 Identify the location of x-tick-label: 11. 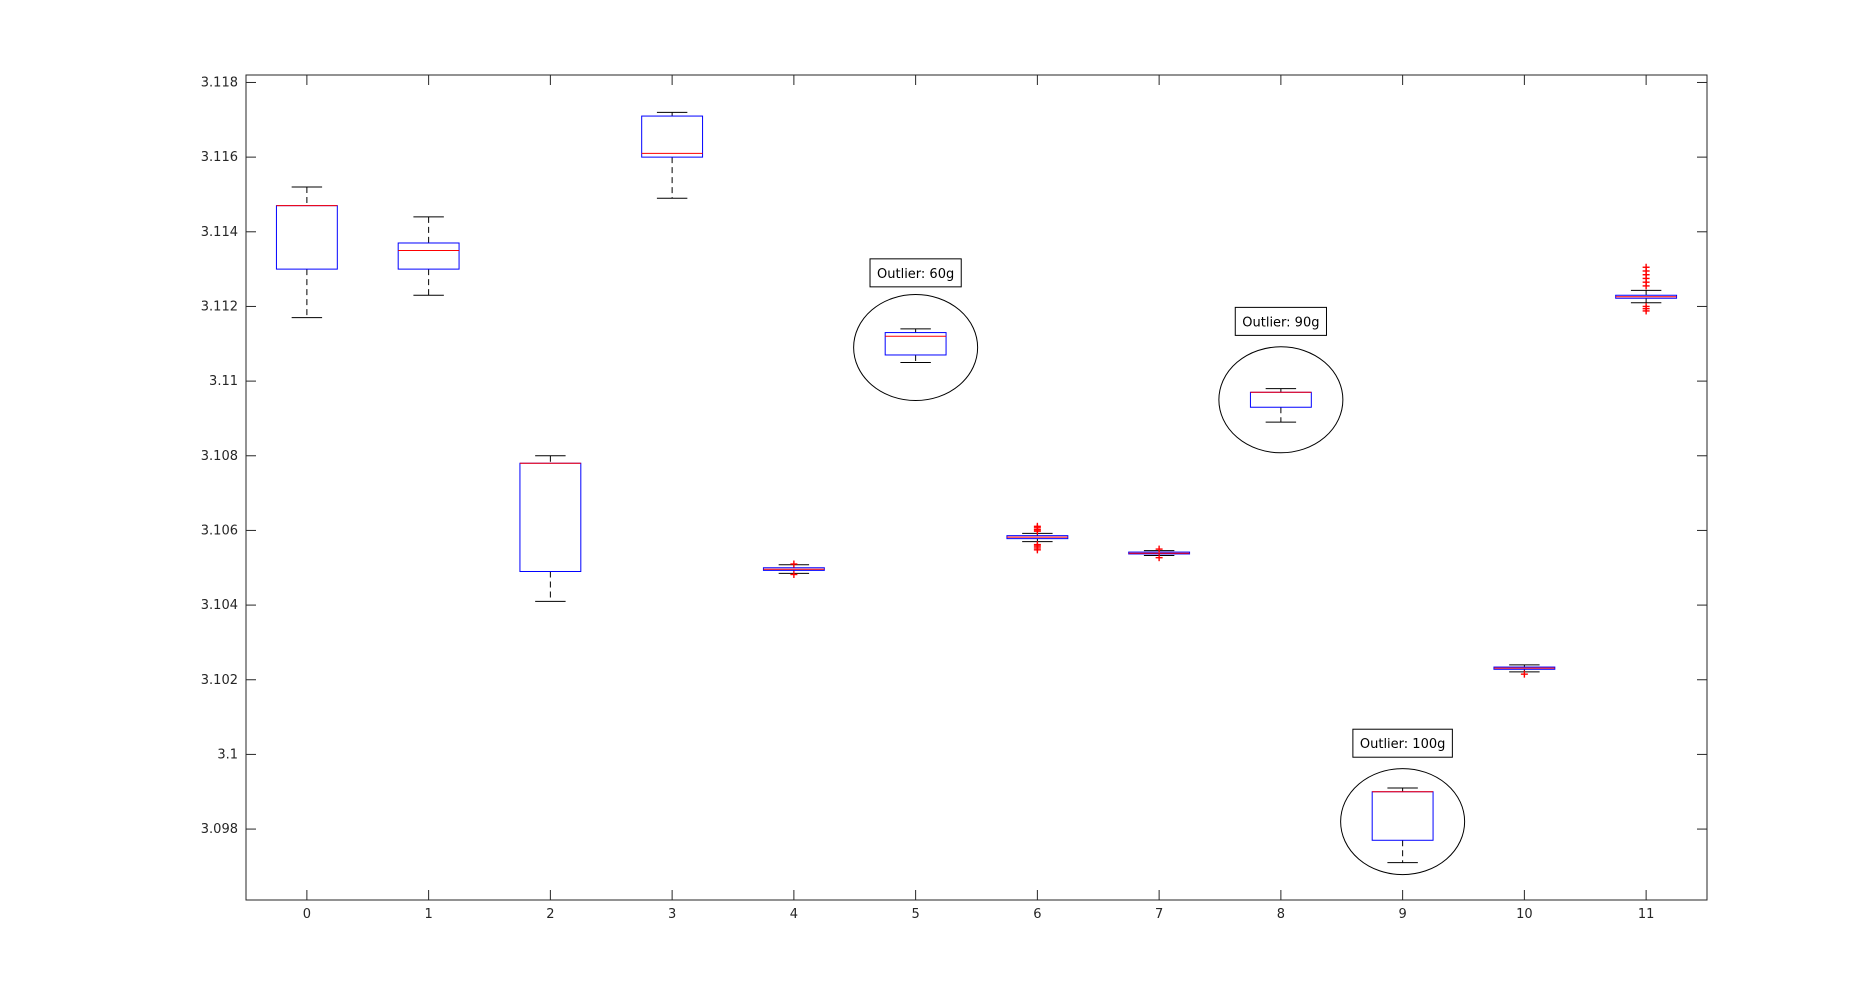
(1646, 914).